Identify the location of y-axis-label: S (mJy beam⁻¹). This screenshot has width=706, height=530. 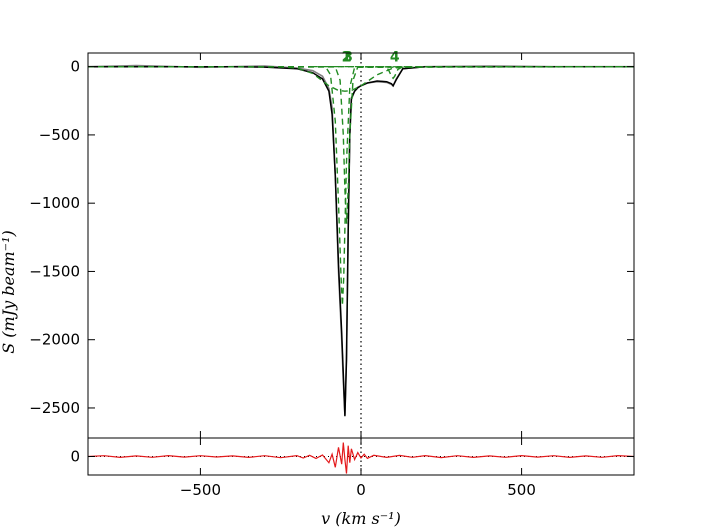
(9, 292).